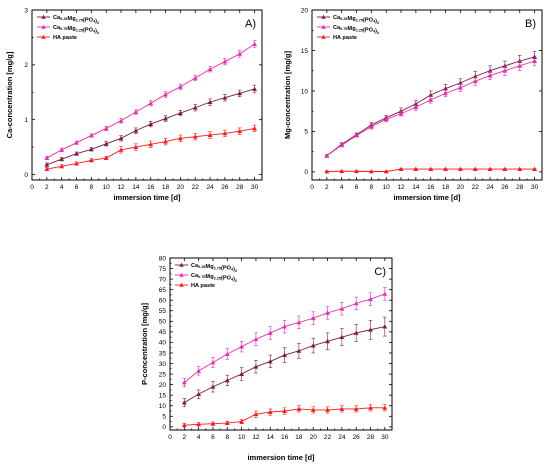  Describe the element at coordinates (430, 108) in the screenshot. I see `series-line` at that location.